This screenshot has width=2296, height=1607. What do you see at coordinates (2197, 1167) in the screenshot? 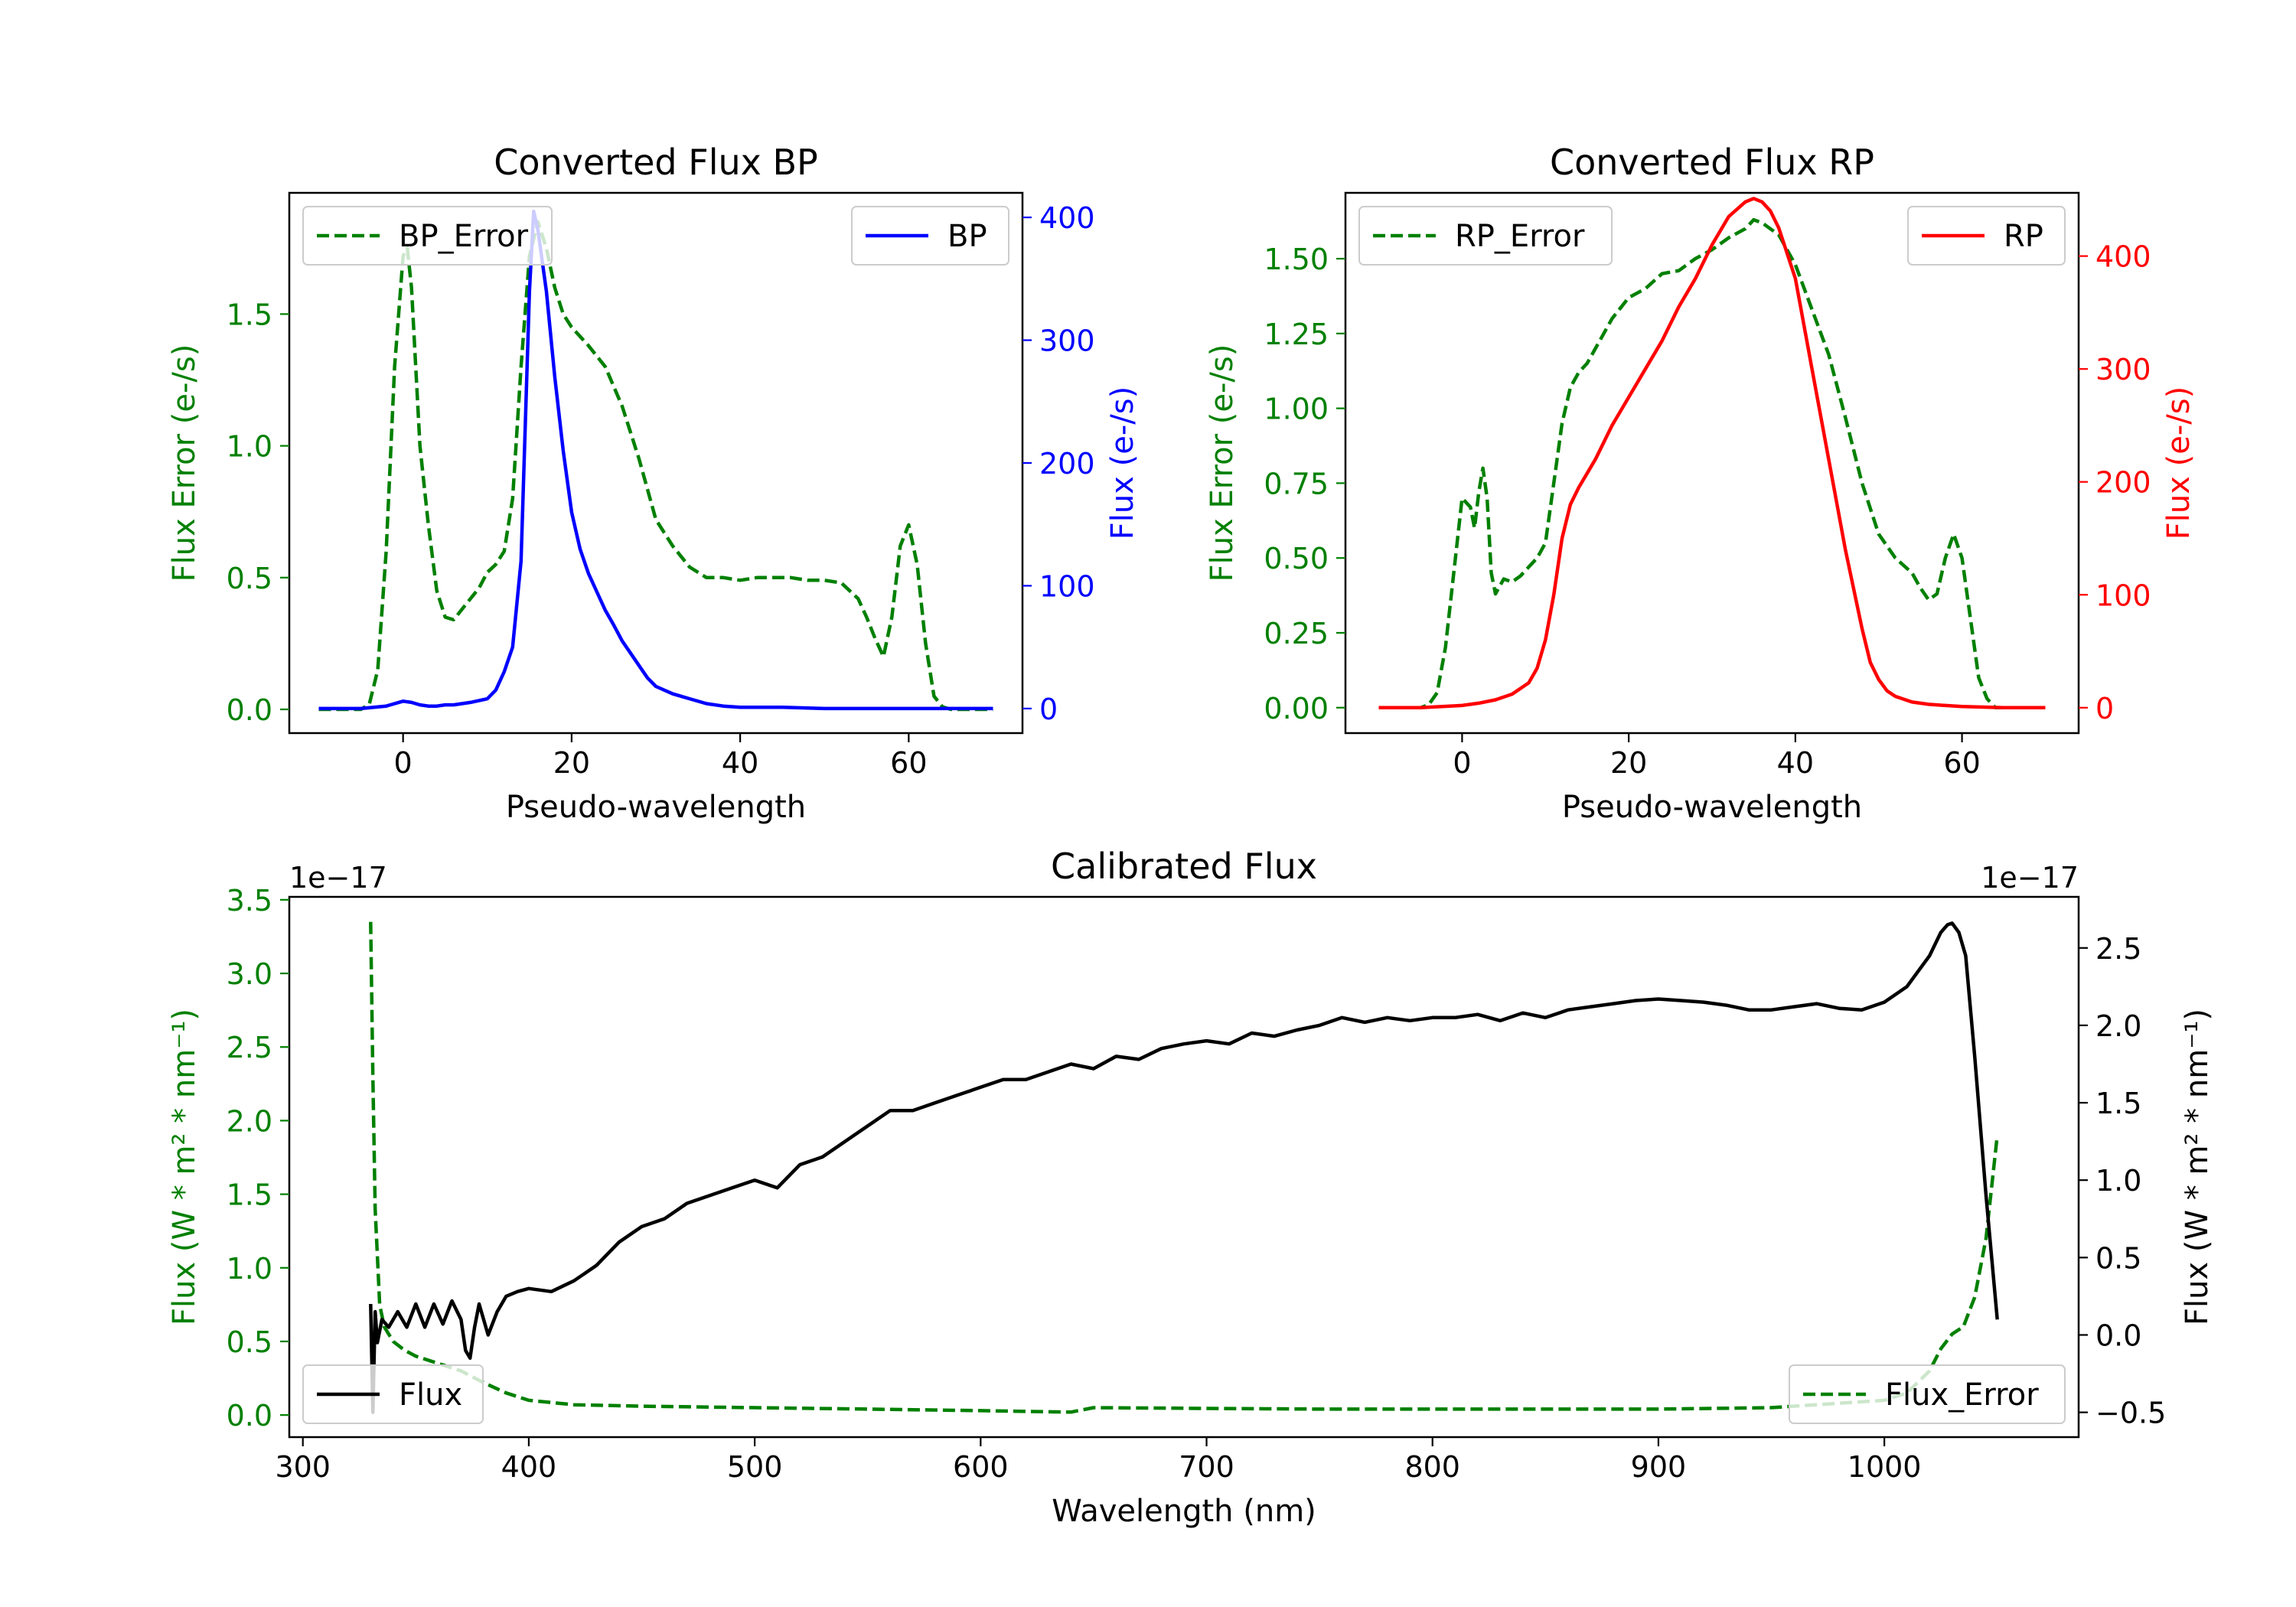
I see `y-right-axis-label: Flux (W * m² * nm⁻¹)` at bounding box center [2197, 1167].